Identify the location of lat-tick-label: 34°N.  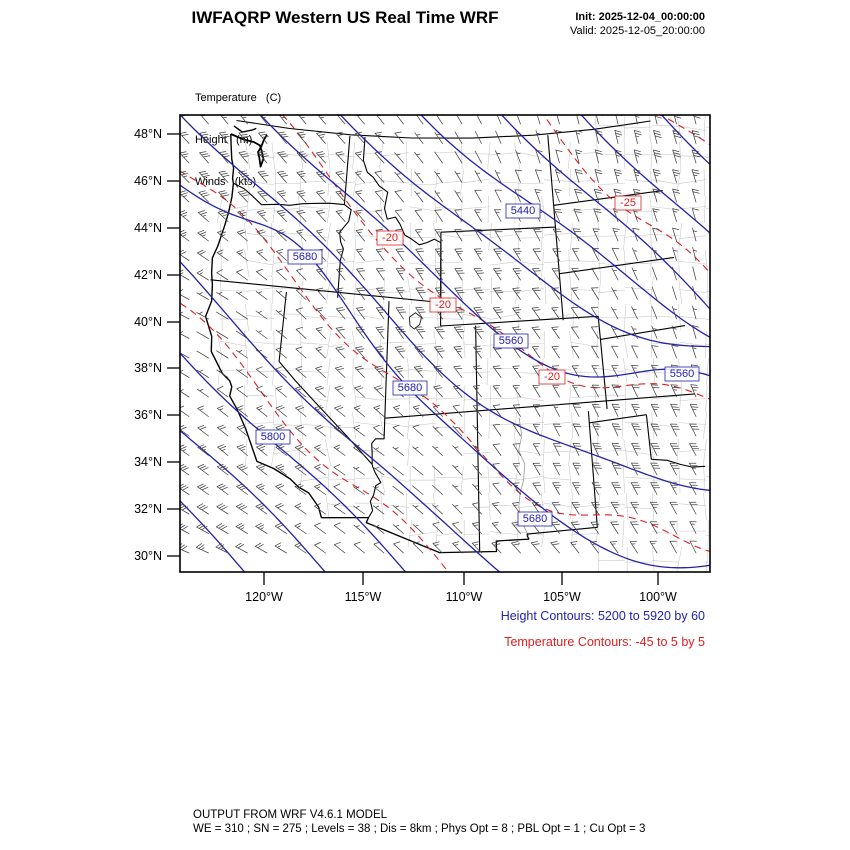
(148, 462).